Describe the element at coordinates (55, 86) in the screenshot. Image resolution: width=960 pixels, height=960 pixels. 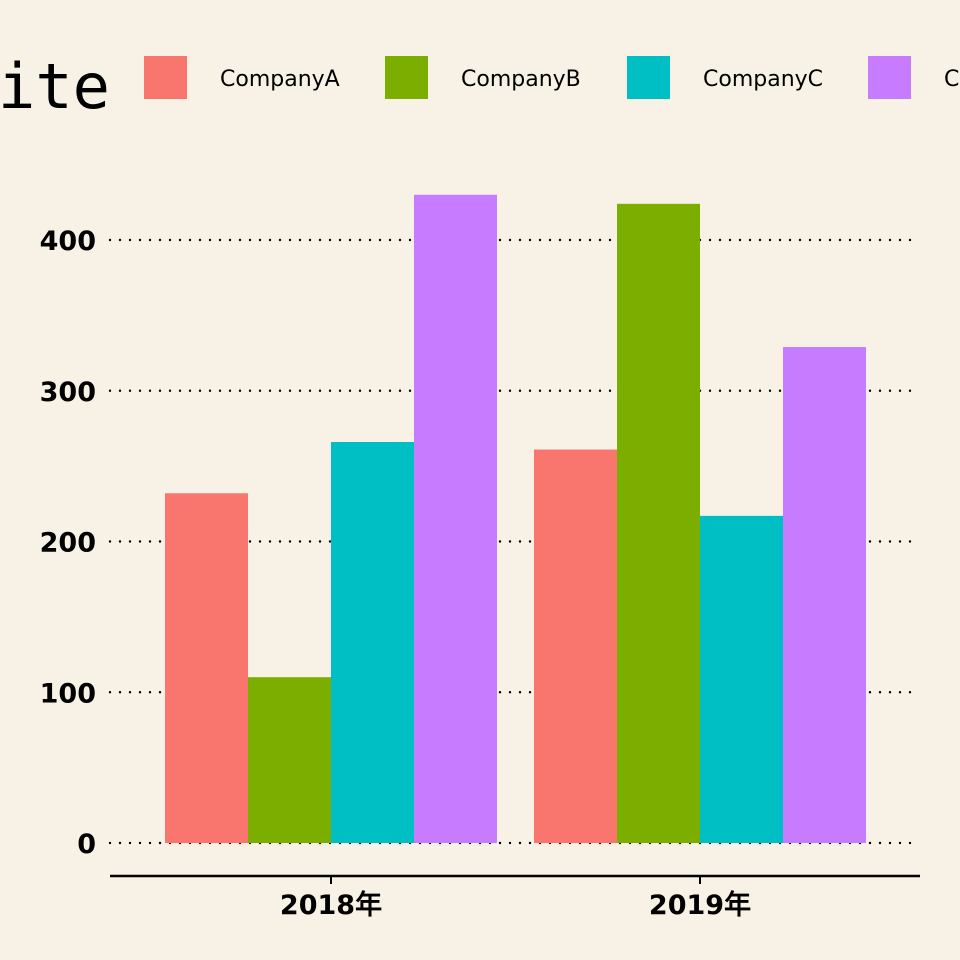
I see `chart-title: ite` at that location.